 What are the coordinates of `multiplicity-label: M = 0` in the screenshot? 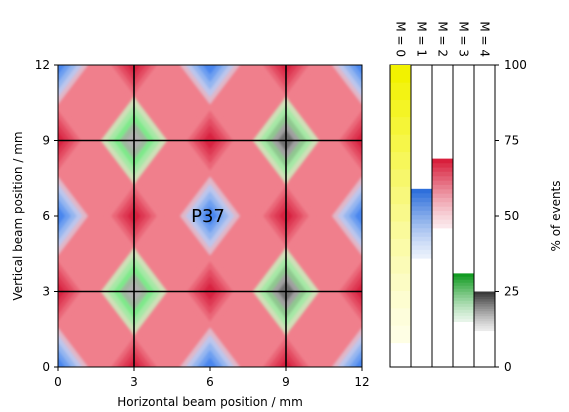 It's located at (401, 39).